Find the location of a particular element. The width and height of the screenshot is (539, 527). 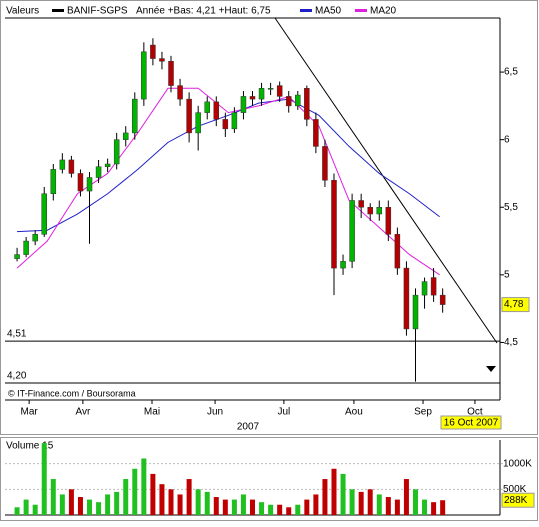

legend-label: MA50 is located at coordinates (328, 11).